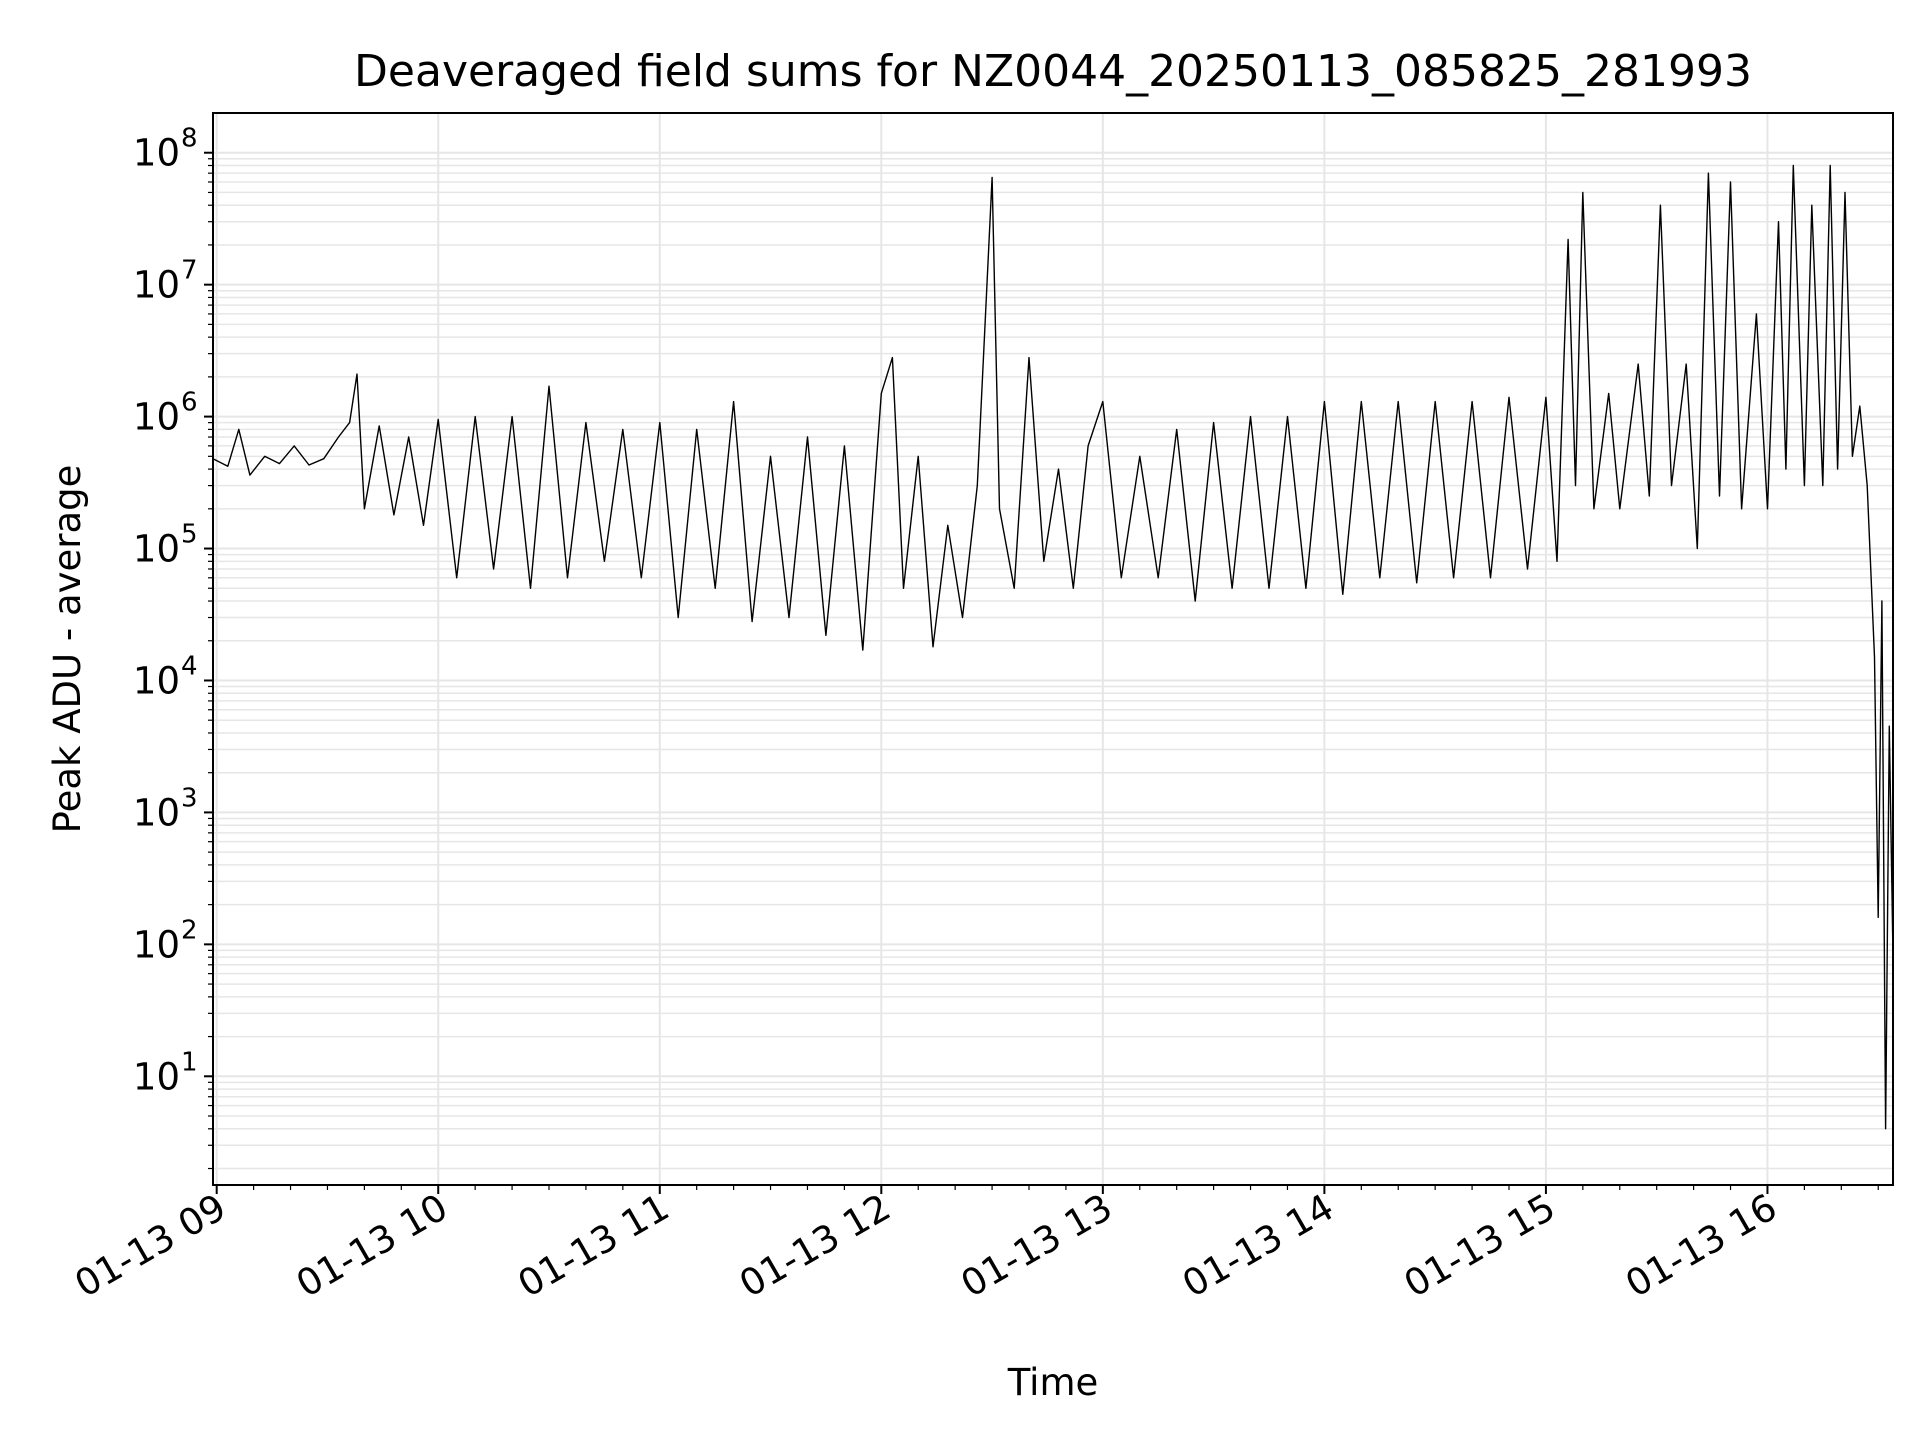 This screenshot has height=1440, width=1920. I want to click on y-tick-label: 10 5, so click(165, 545).